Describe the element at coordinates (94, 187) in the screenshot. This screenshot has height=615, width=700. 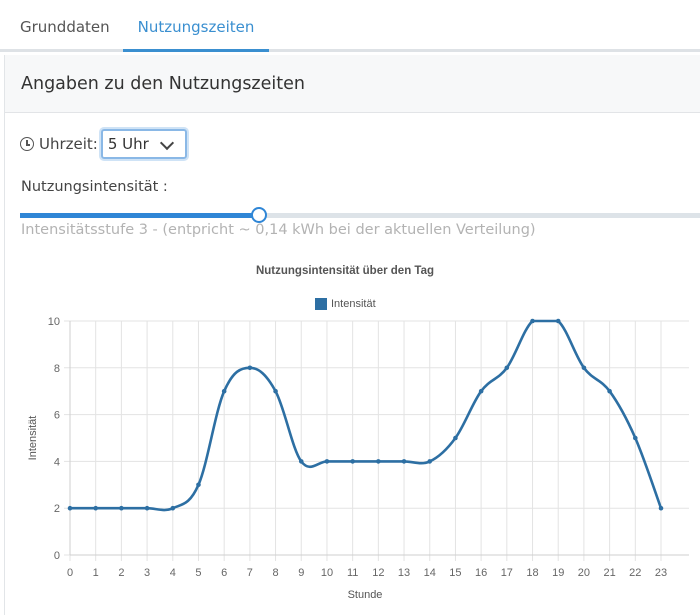
I see `intensity-label: Nutzungsintensität :` at that location.